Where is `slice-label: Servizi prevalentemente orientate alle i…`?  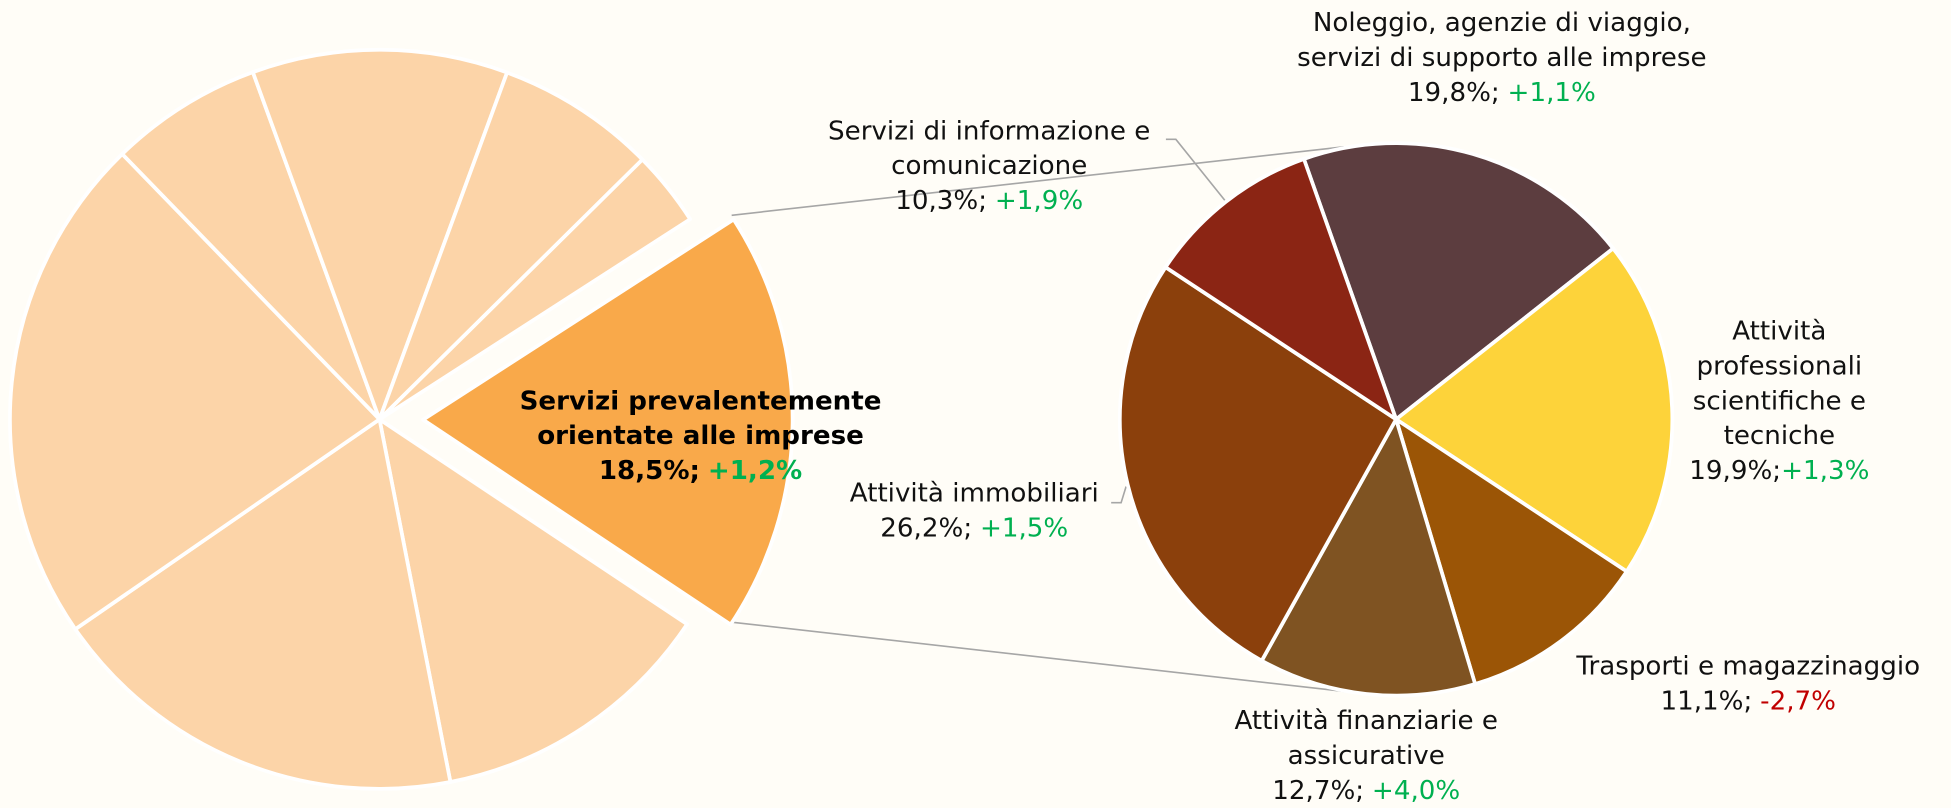 slice-label: Servizi prevalentemente orientate alle i… is located at coordinates (700, 435).